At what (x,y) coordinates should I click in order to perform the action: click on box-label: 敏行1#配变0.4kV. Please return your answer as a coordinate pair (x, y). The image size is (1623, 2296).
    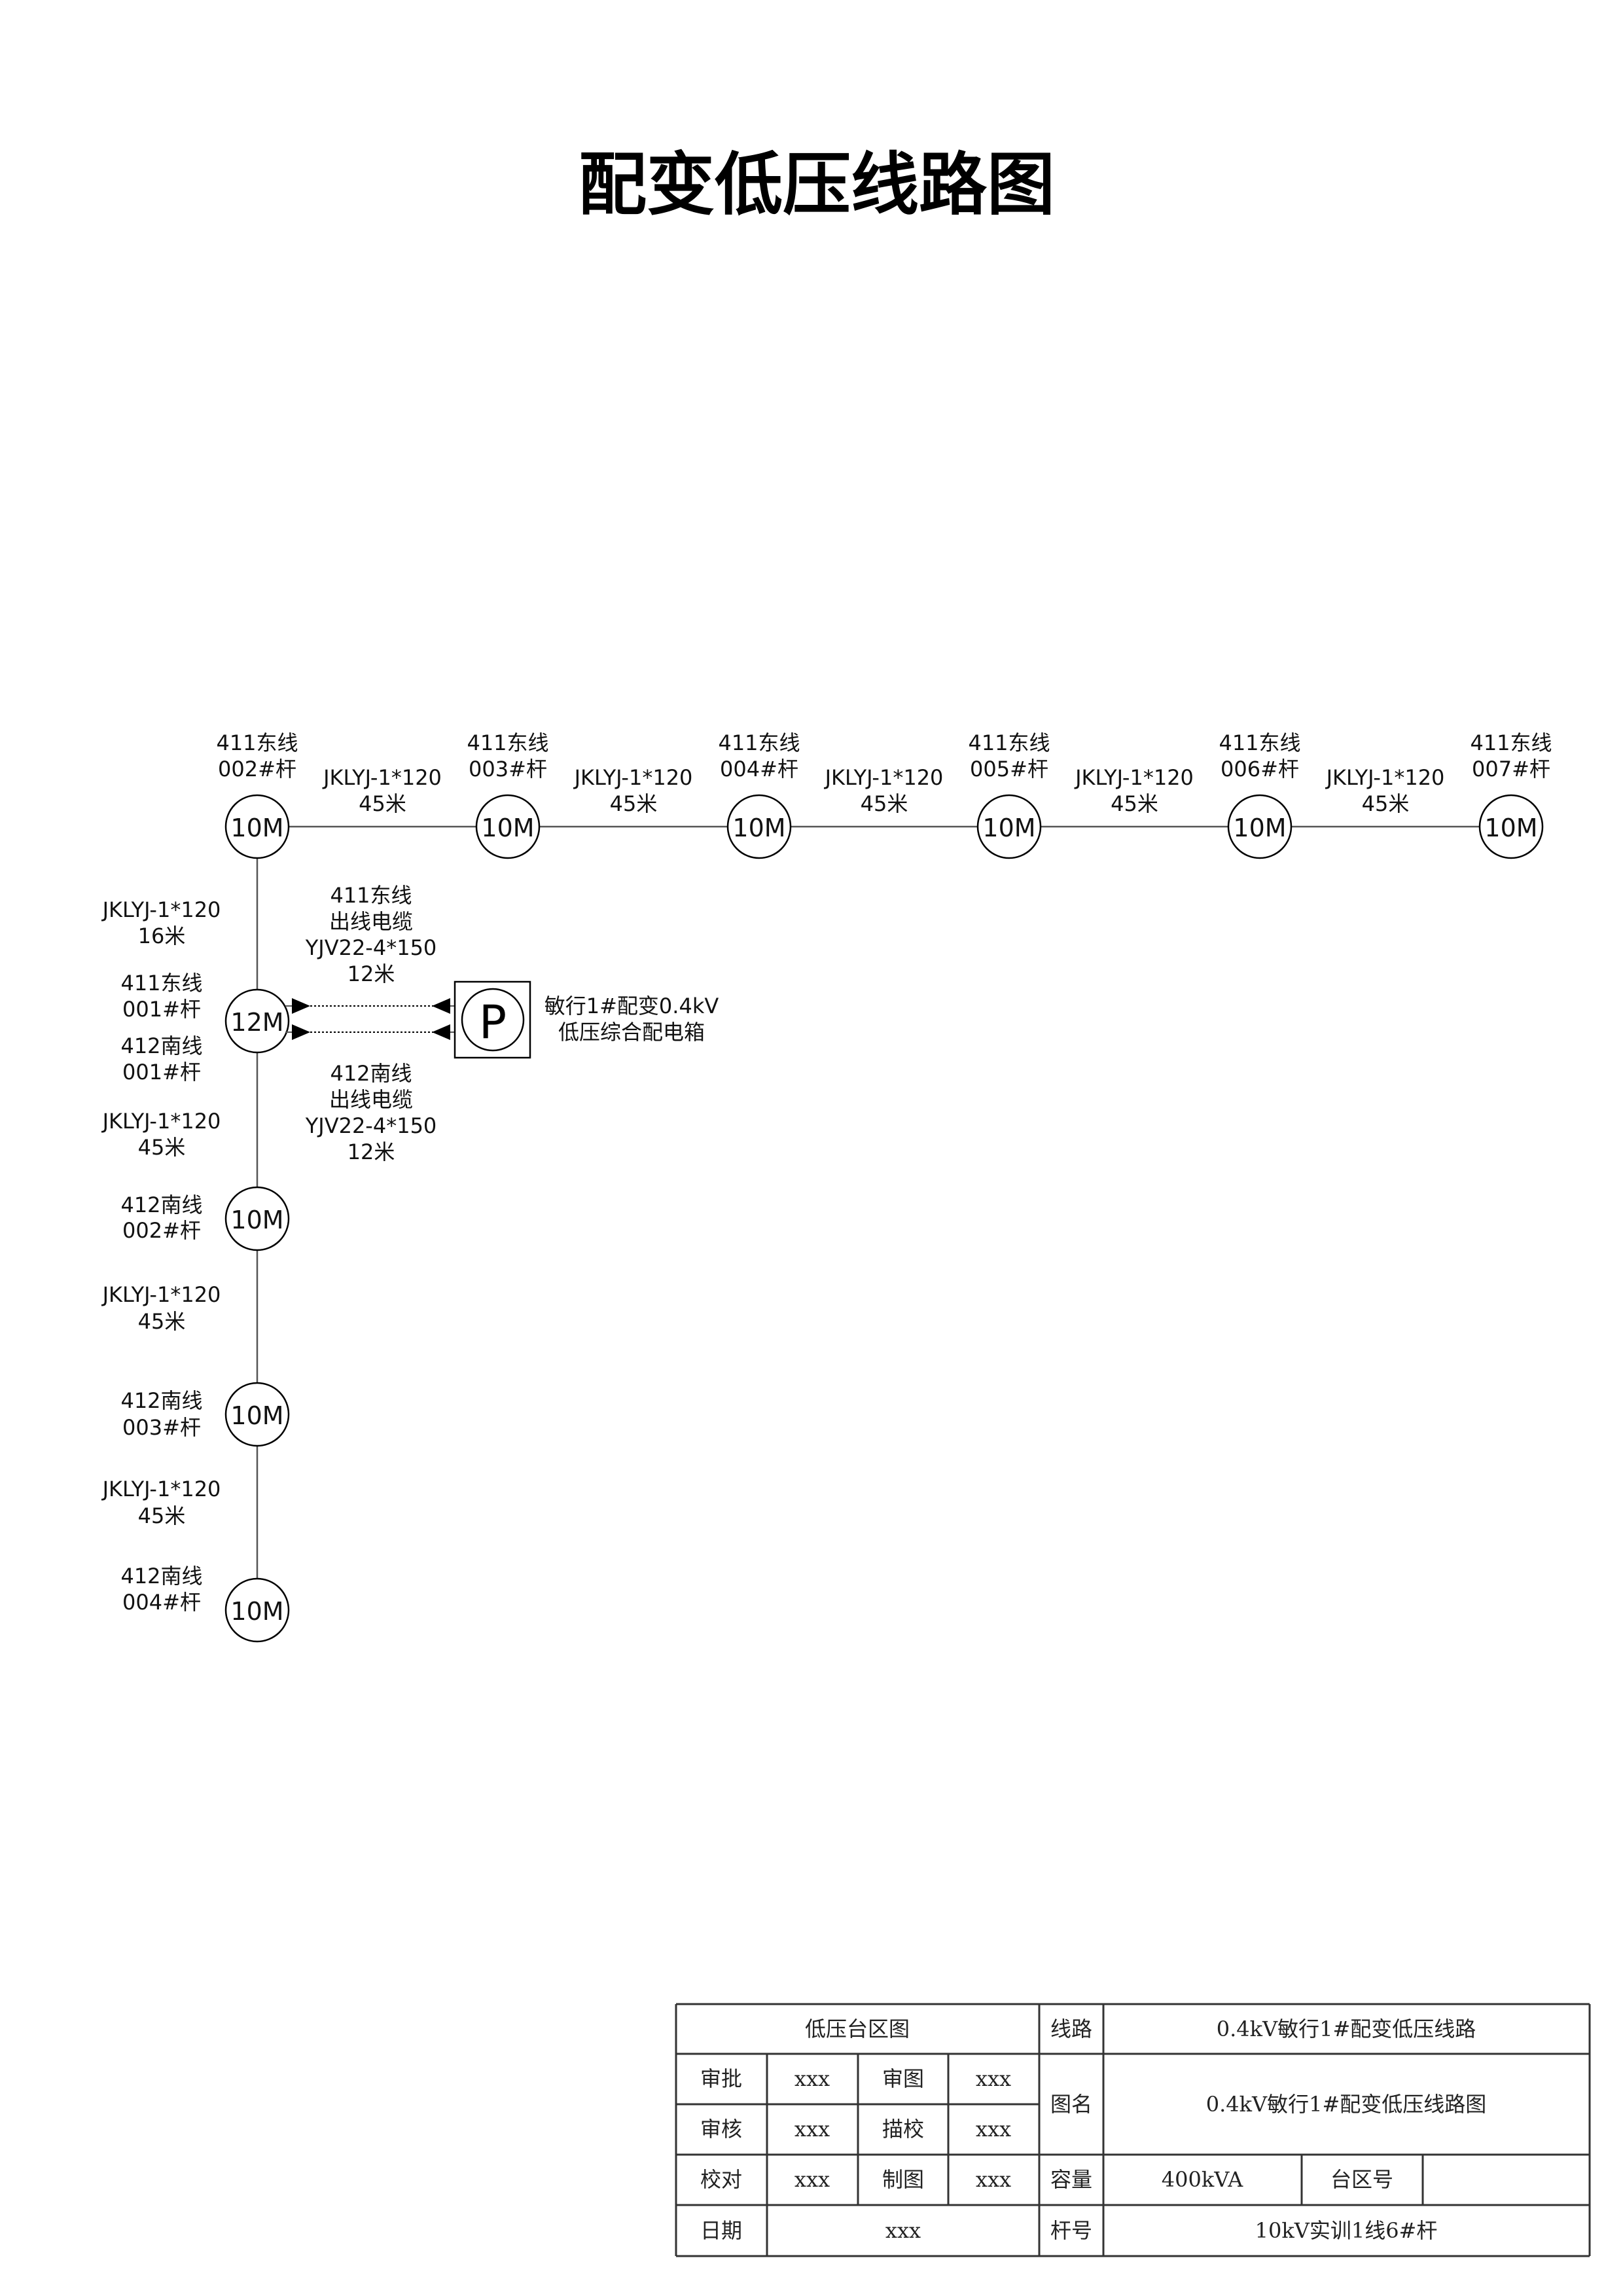
    Looking at the image, I should click on (631, 1006).